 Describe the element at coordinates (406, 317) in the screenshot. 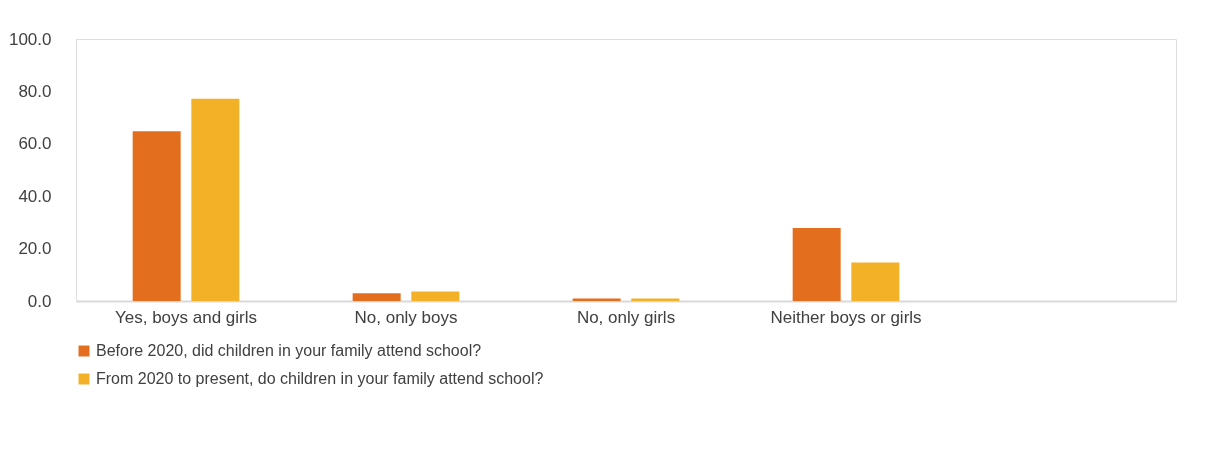

I see `x-tick-label: No, only boys` at that location.